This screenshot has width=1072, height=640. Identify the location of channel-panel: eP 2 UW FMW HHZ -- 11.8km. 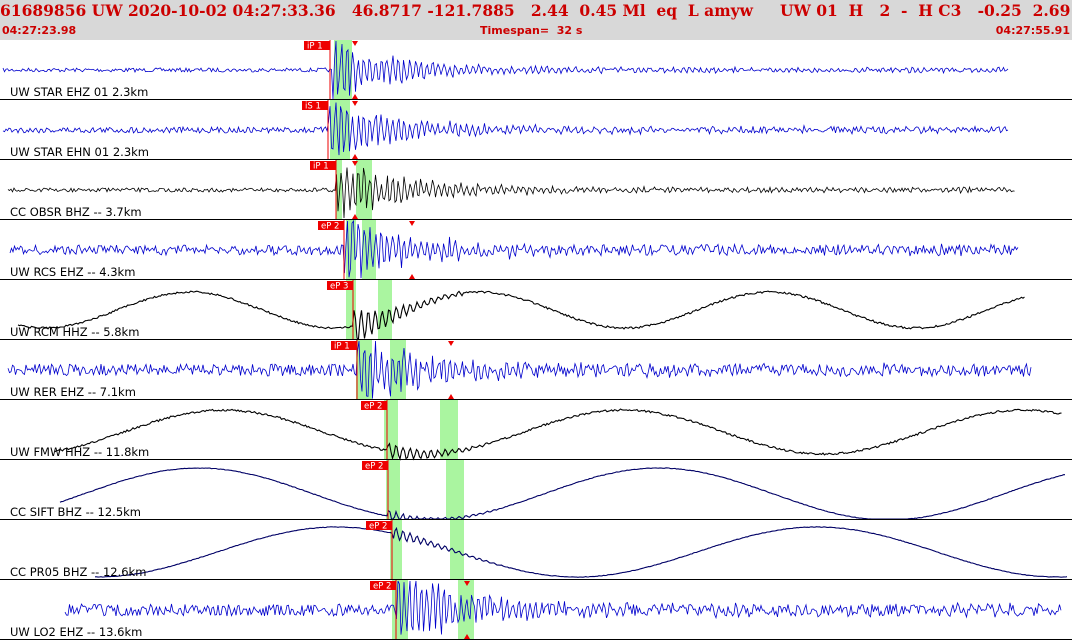
(536, 430).